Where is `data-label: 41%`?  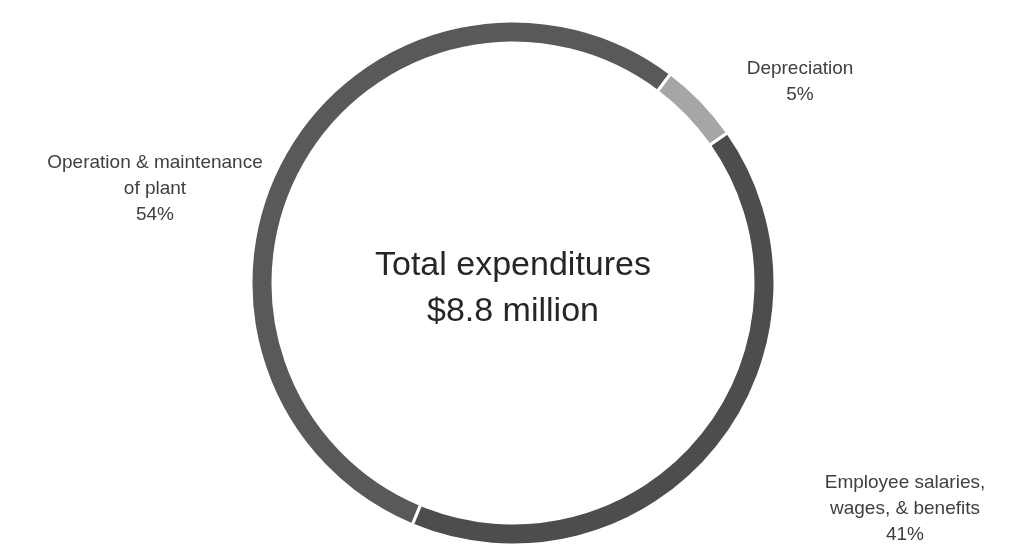
data-label: 41% is located at coordinates (905, 533).